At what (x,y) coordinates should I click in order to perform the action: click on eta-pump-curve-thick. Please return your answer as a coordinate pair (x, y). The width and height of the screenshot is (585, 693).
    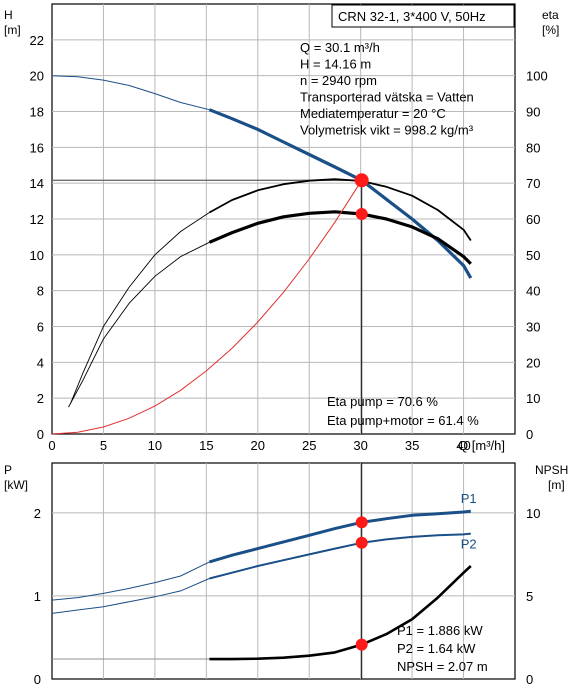
    Looking at the image, I should click on (340, 210).